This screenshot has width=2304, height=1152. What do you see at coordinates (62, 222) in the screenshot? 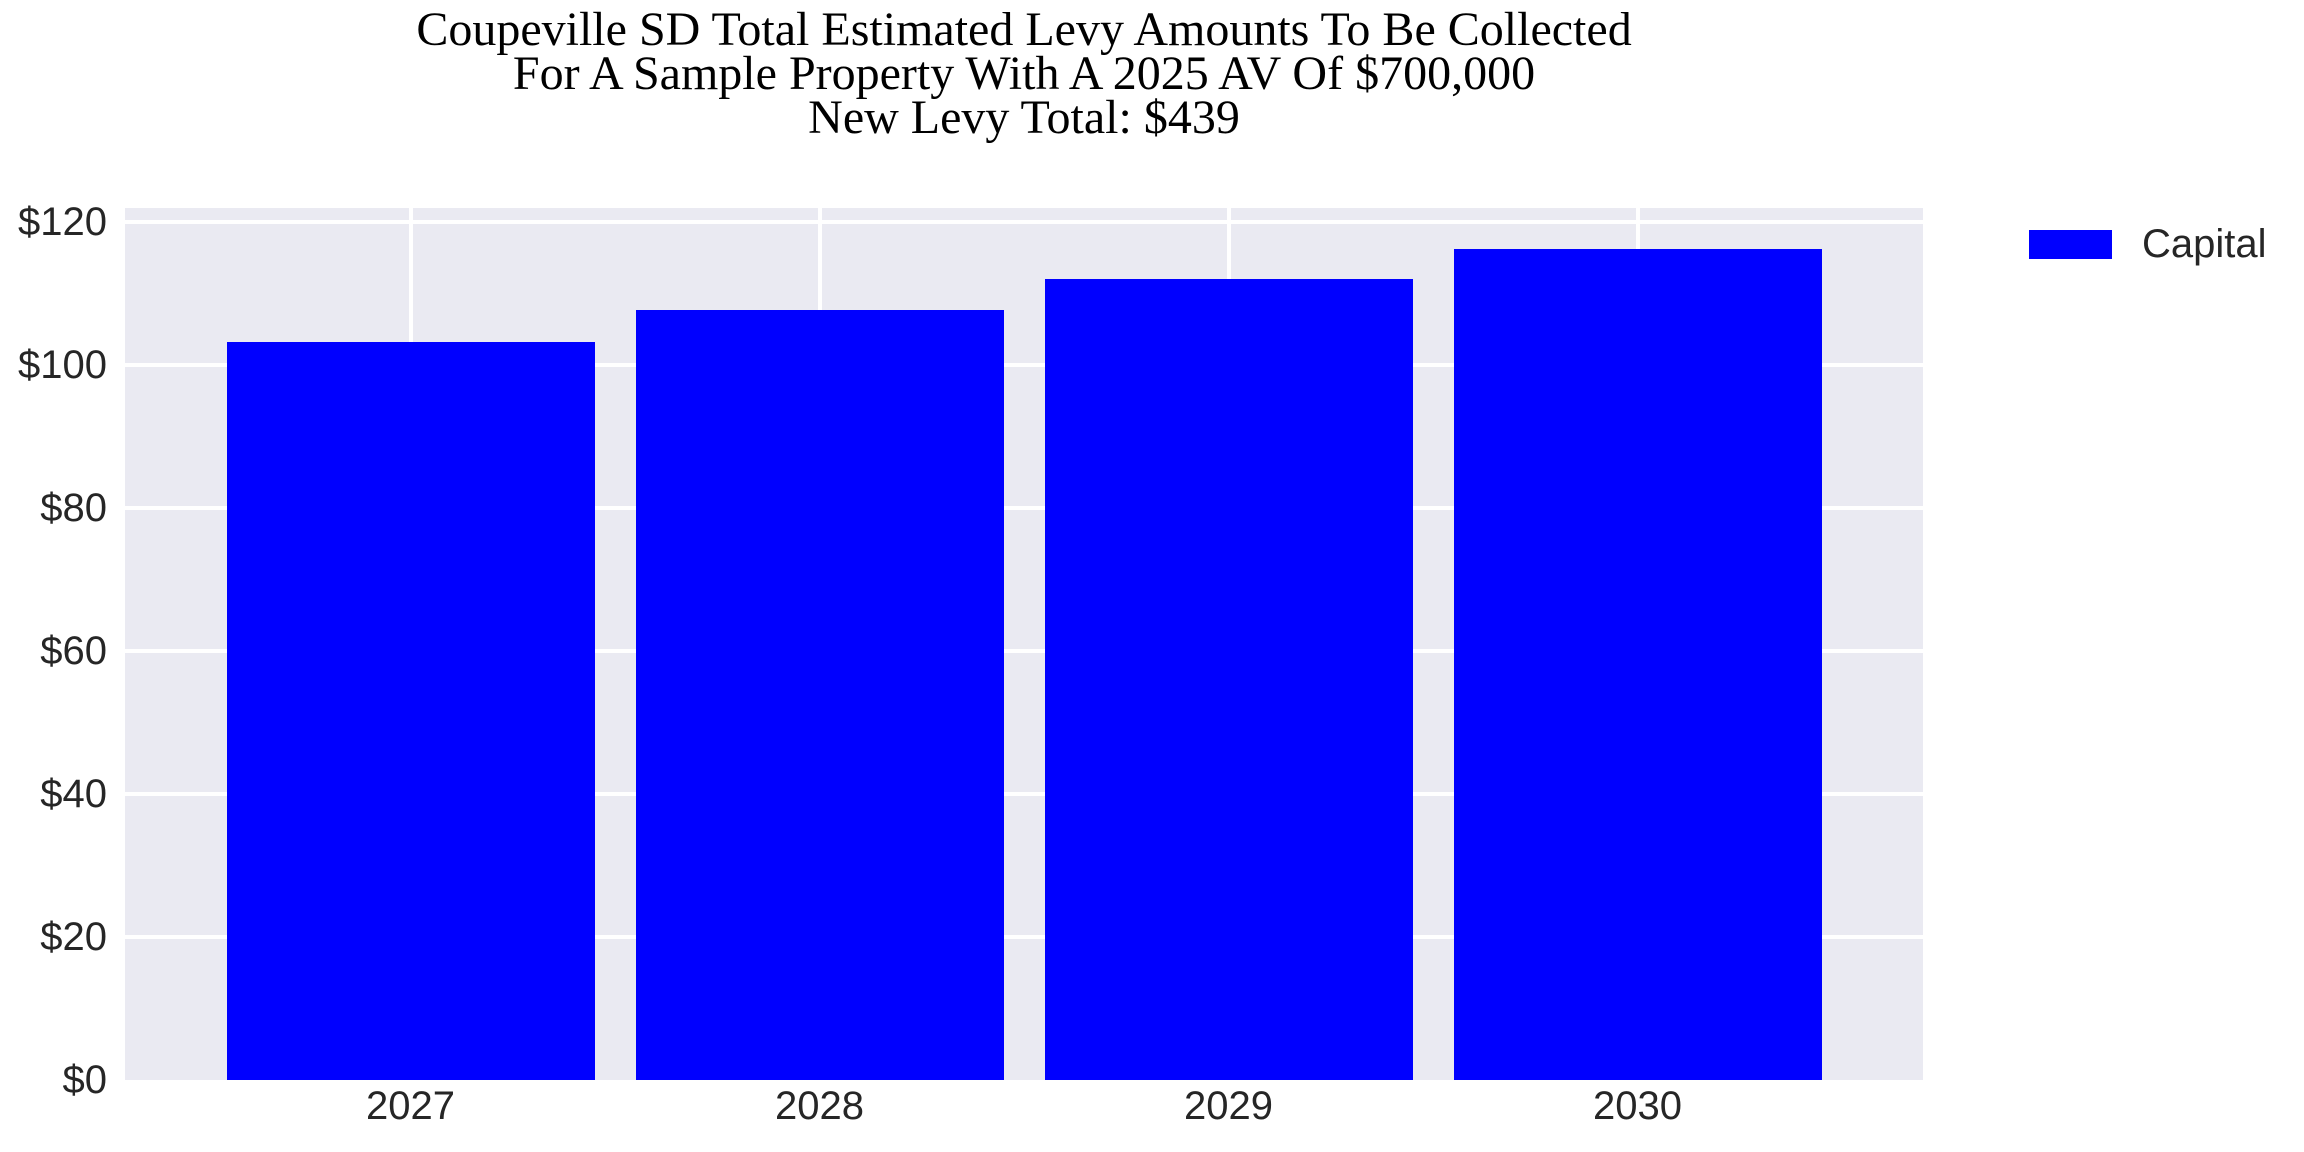
I see `y-tick-label-120: $120` at bounding box center [62, 222].